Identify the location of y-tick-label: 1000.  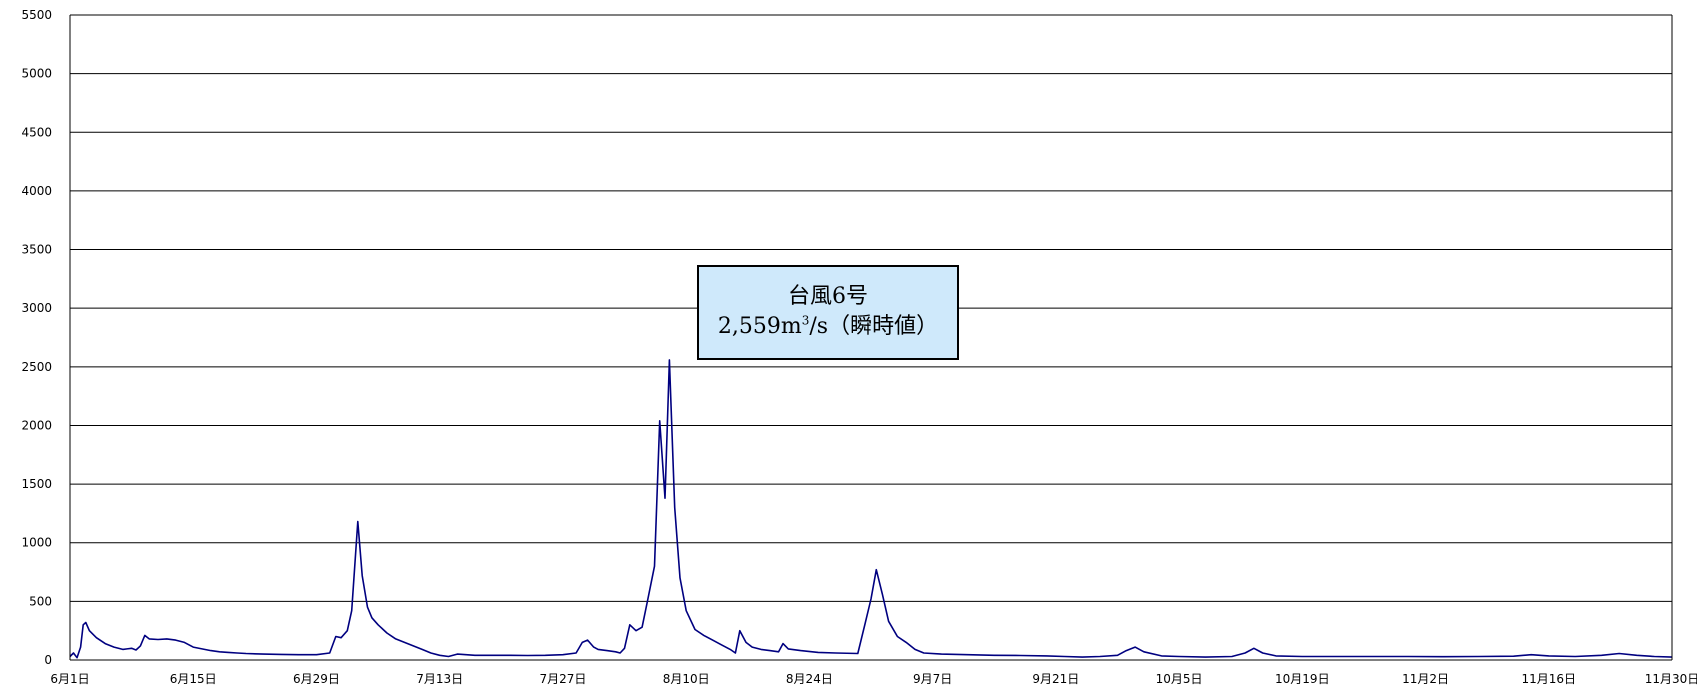
(36, 543).